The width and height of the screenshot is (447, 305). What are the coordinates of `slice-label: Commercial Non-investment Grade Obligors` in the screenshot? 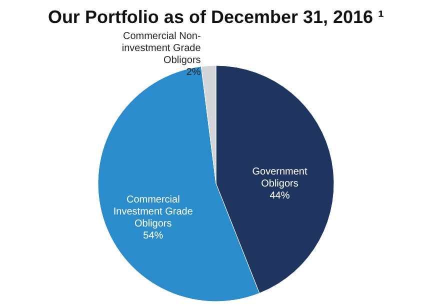 It's located at (162, 48).